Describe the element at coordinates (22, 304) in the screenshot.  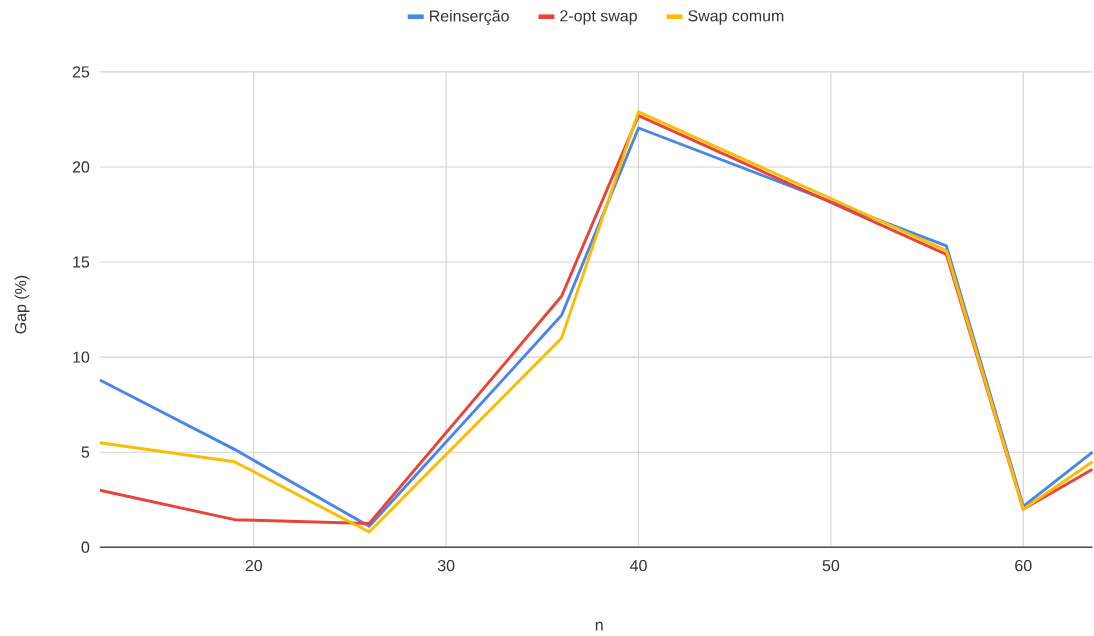
I see `y-axis-title: Gap (%)` at that location.